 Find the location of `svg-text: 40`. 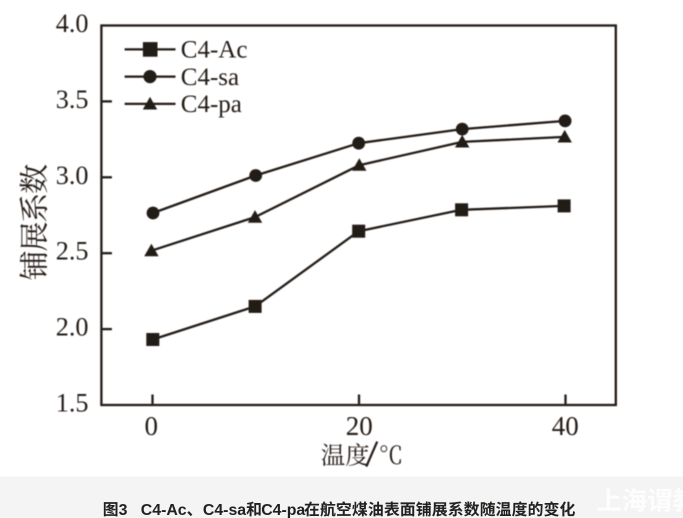

svg-text: 40 is located at coordinates (565, 426).